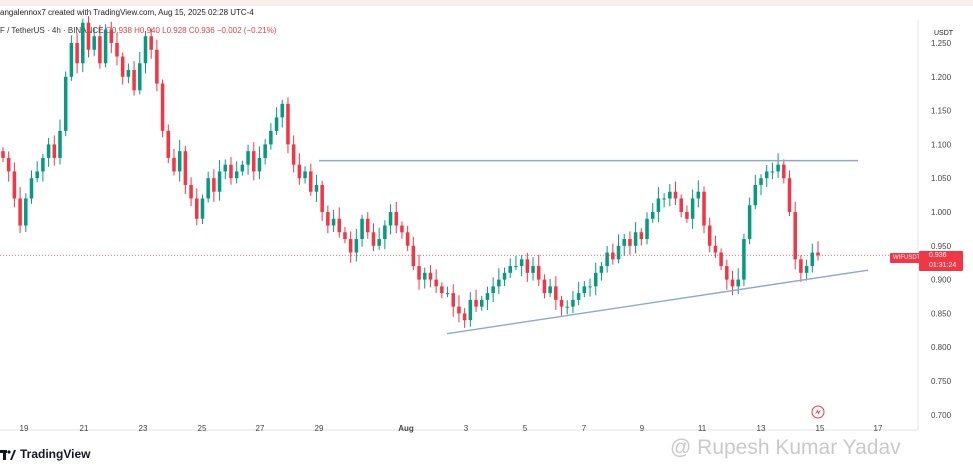  Describe the element at coordinates (785, 447) in the screenshot. I see `author-watermark: @ Rupesh Kumar Yadav` at that location.